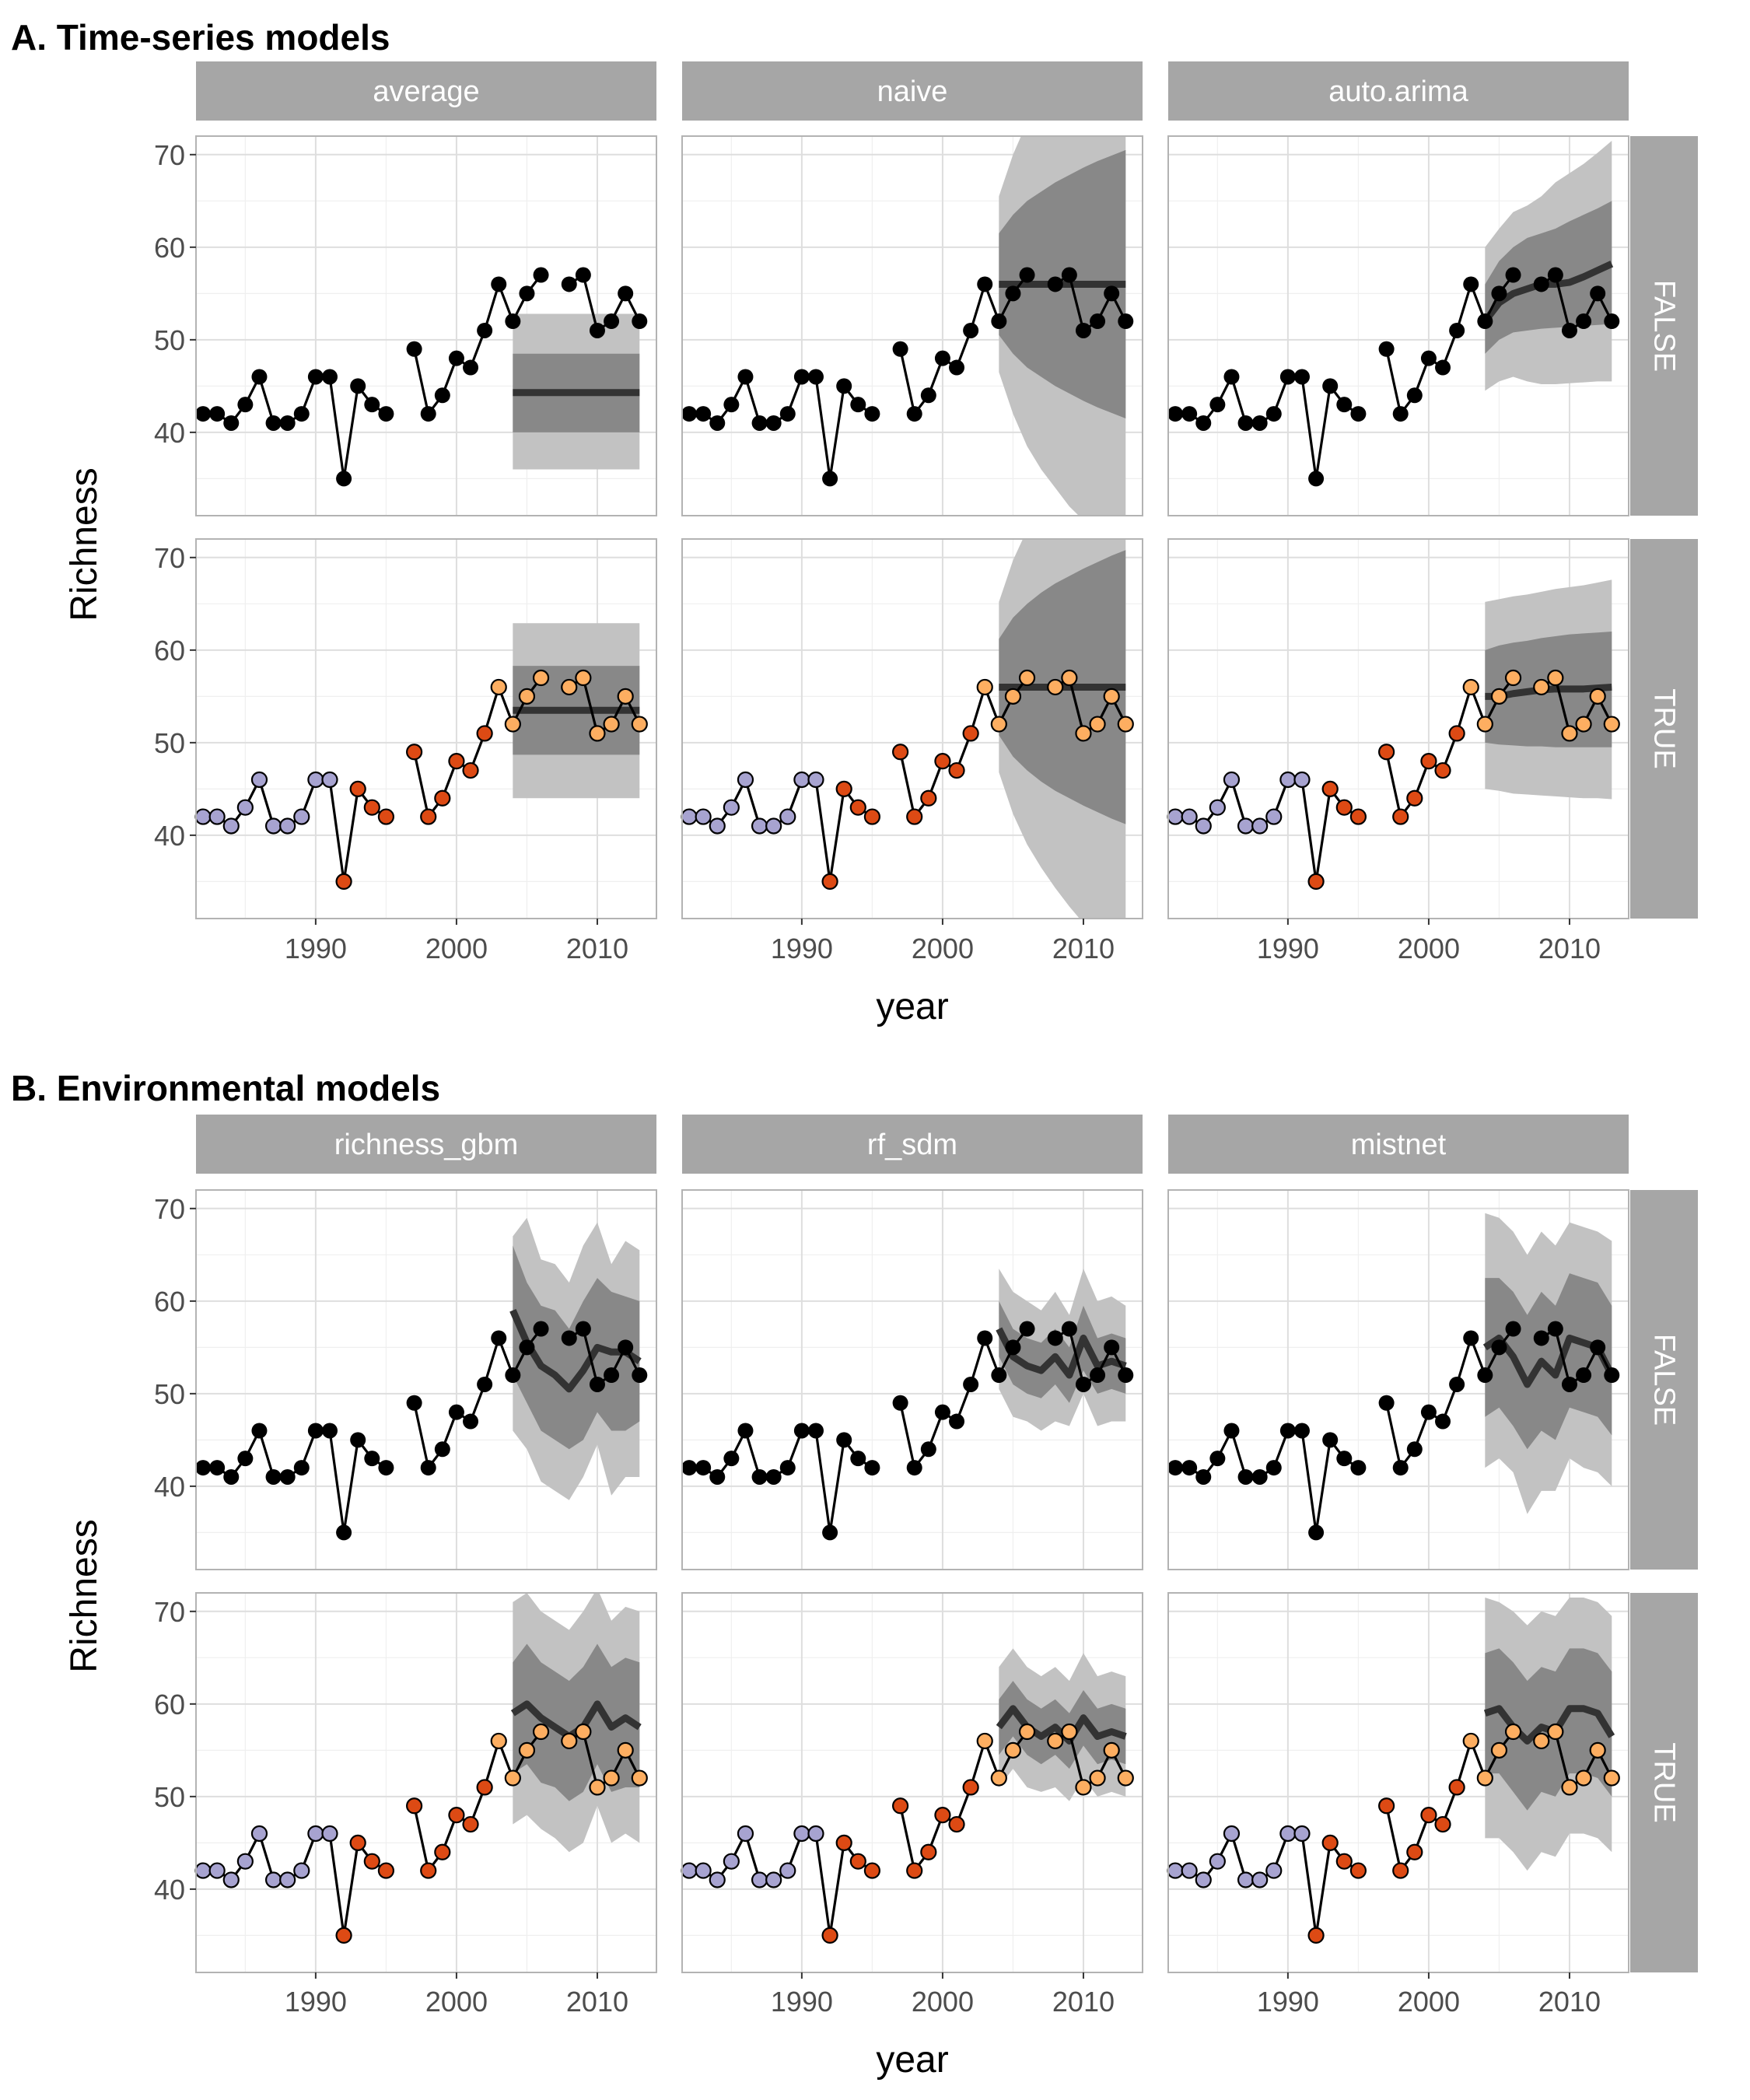 The width and height of the screenshot is (1750, 2100). Describe the element at coordinates (1083, 2002) in the screenshot. I see `x-tick-label: 2010` at that location.